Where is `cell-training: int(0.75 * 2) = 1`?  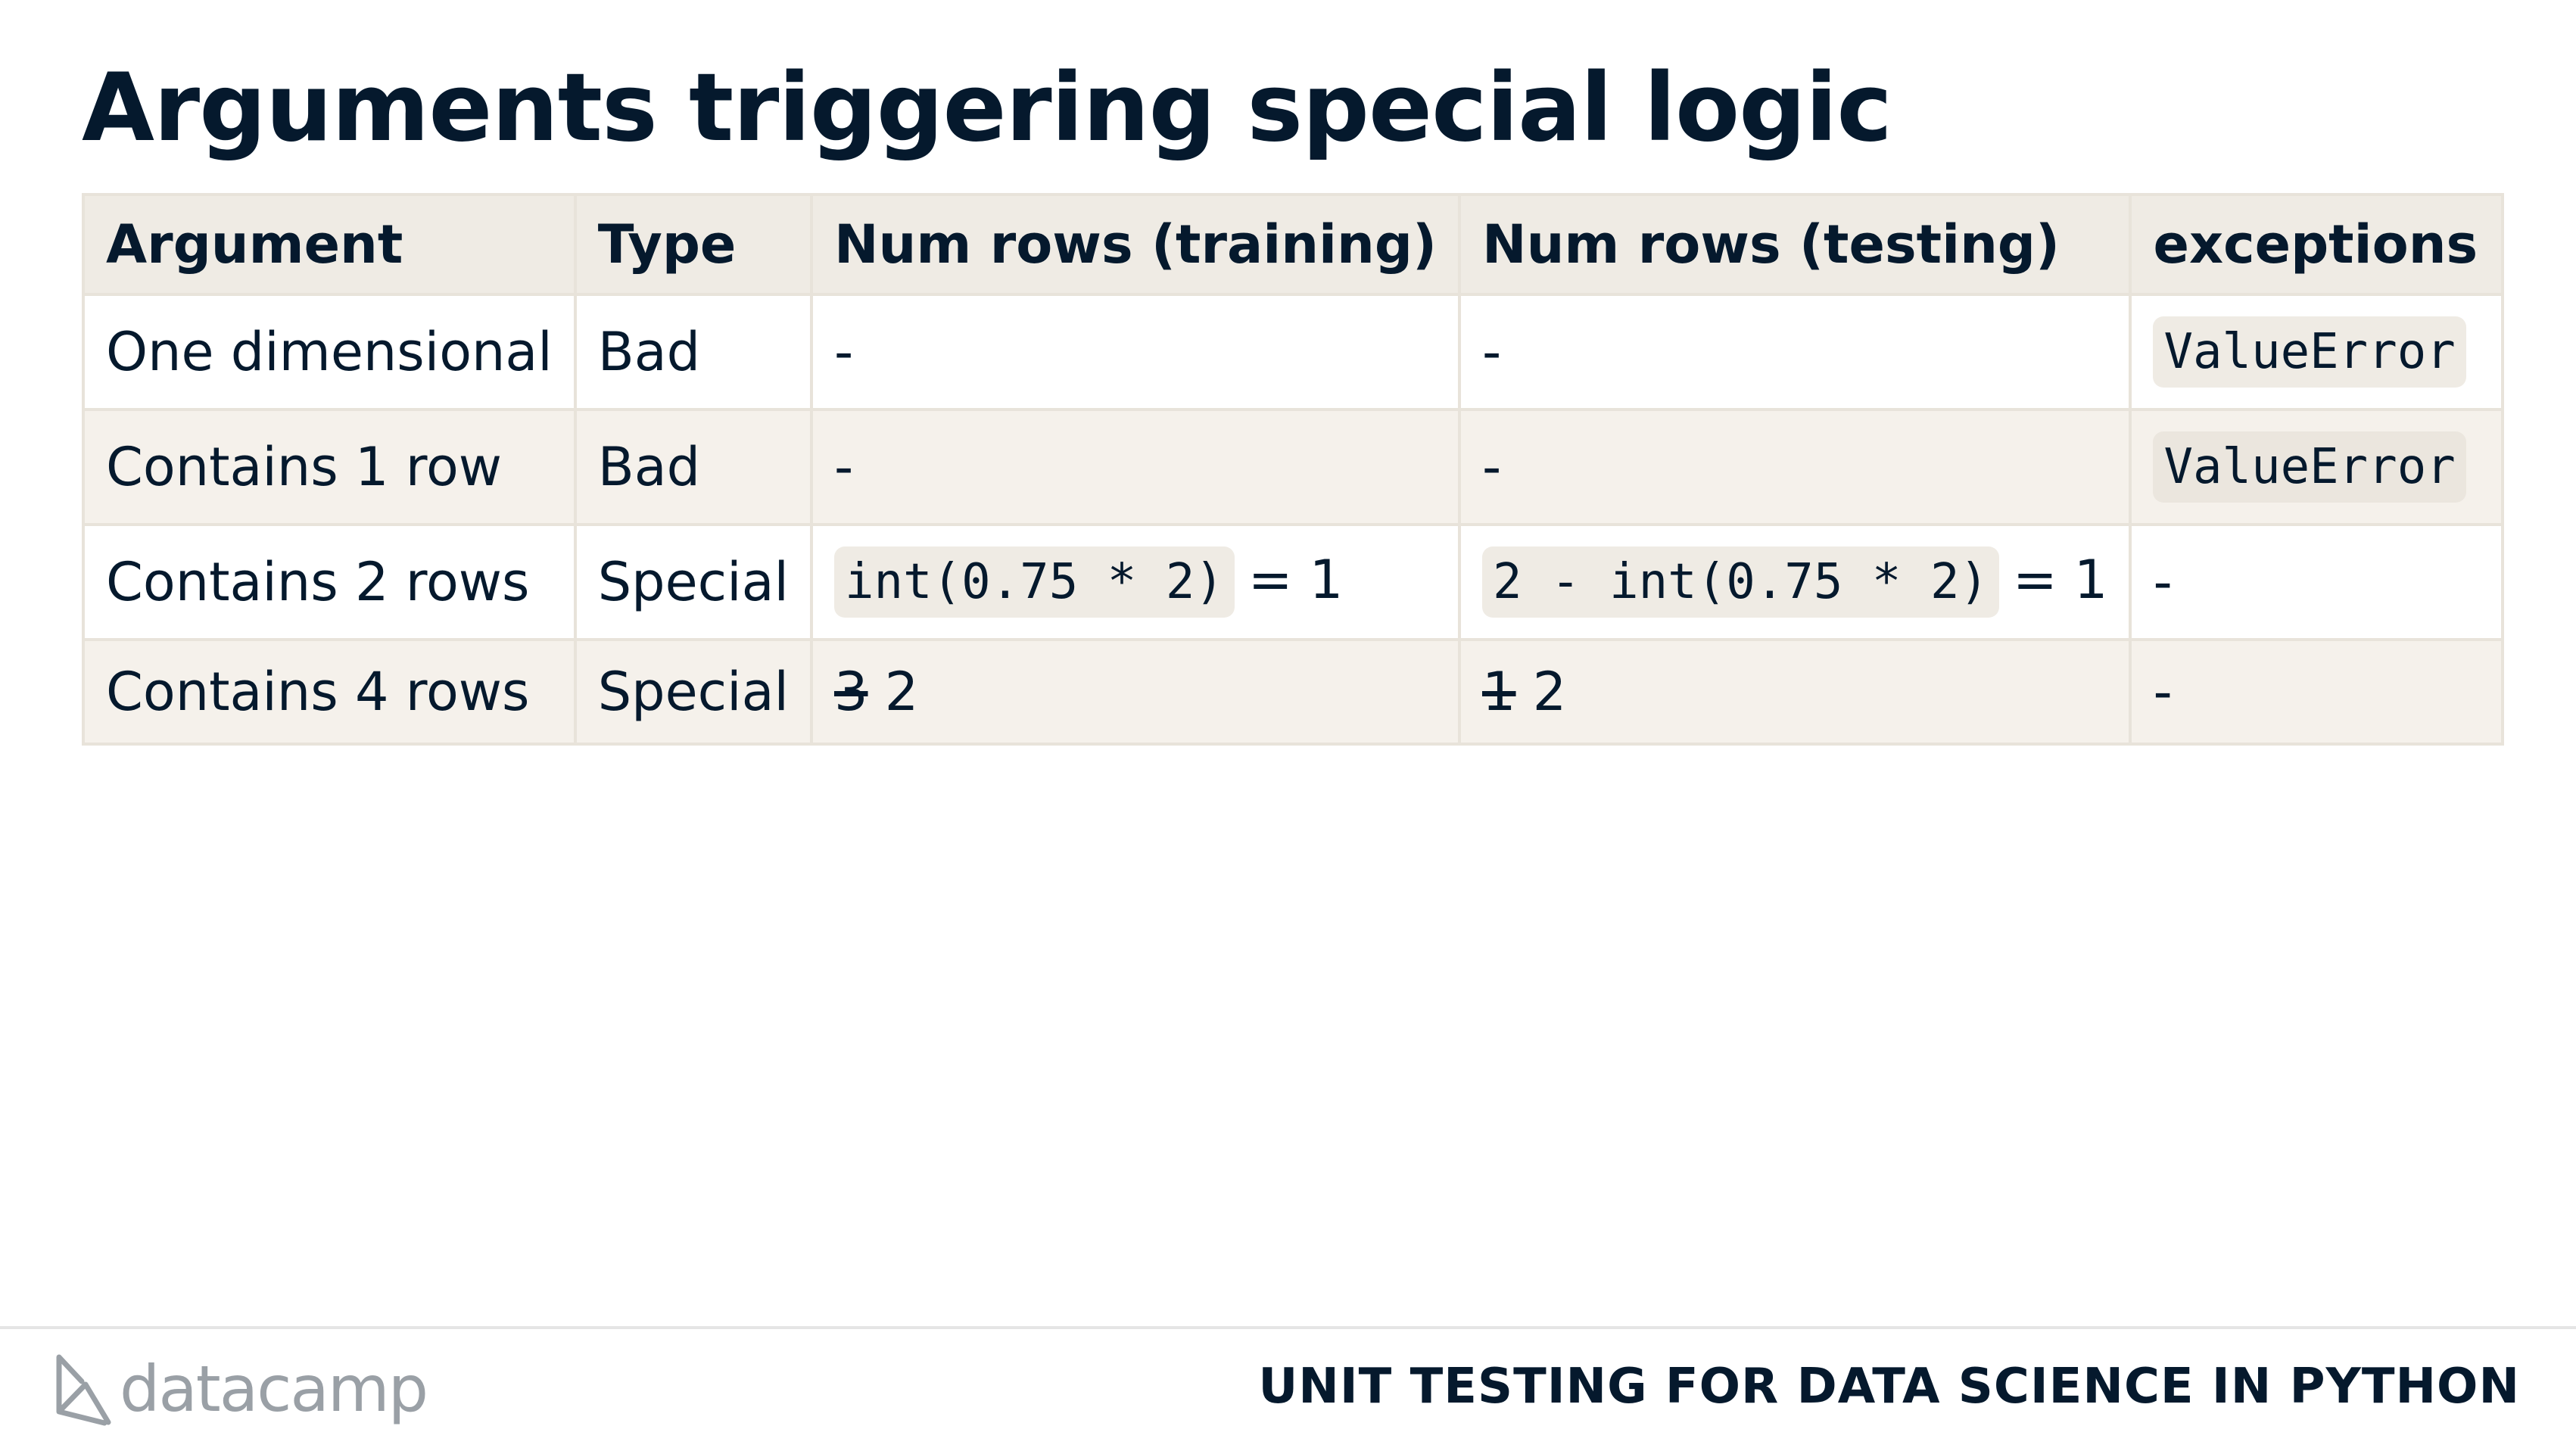 cell-training: int(0.75 * 2) = 1 is located at coordinates (1135, 582).